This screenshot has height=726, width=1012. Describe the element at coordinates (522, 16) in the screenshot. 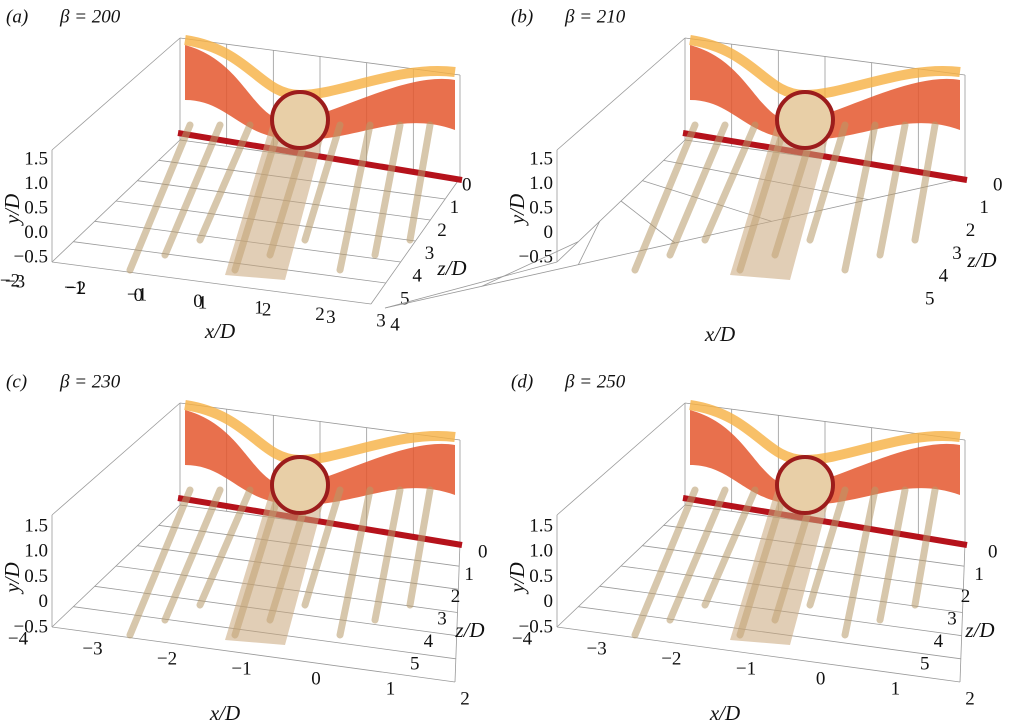

I see `panel-label: (b)` at that location.